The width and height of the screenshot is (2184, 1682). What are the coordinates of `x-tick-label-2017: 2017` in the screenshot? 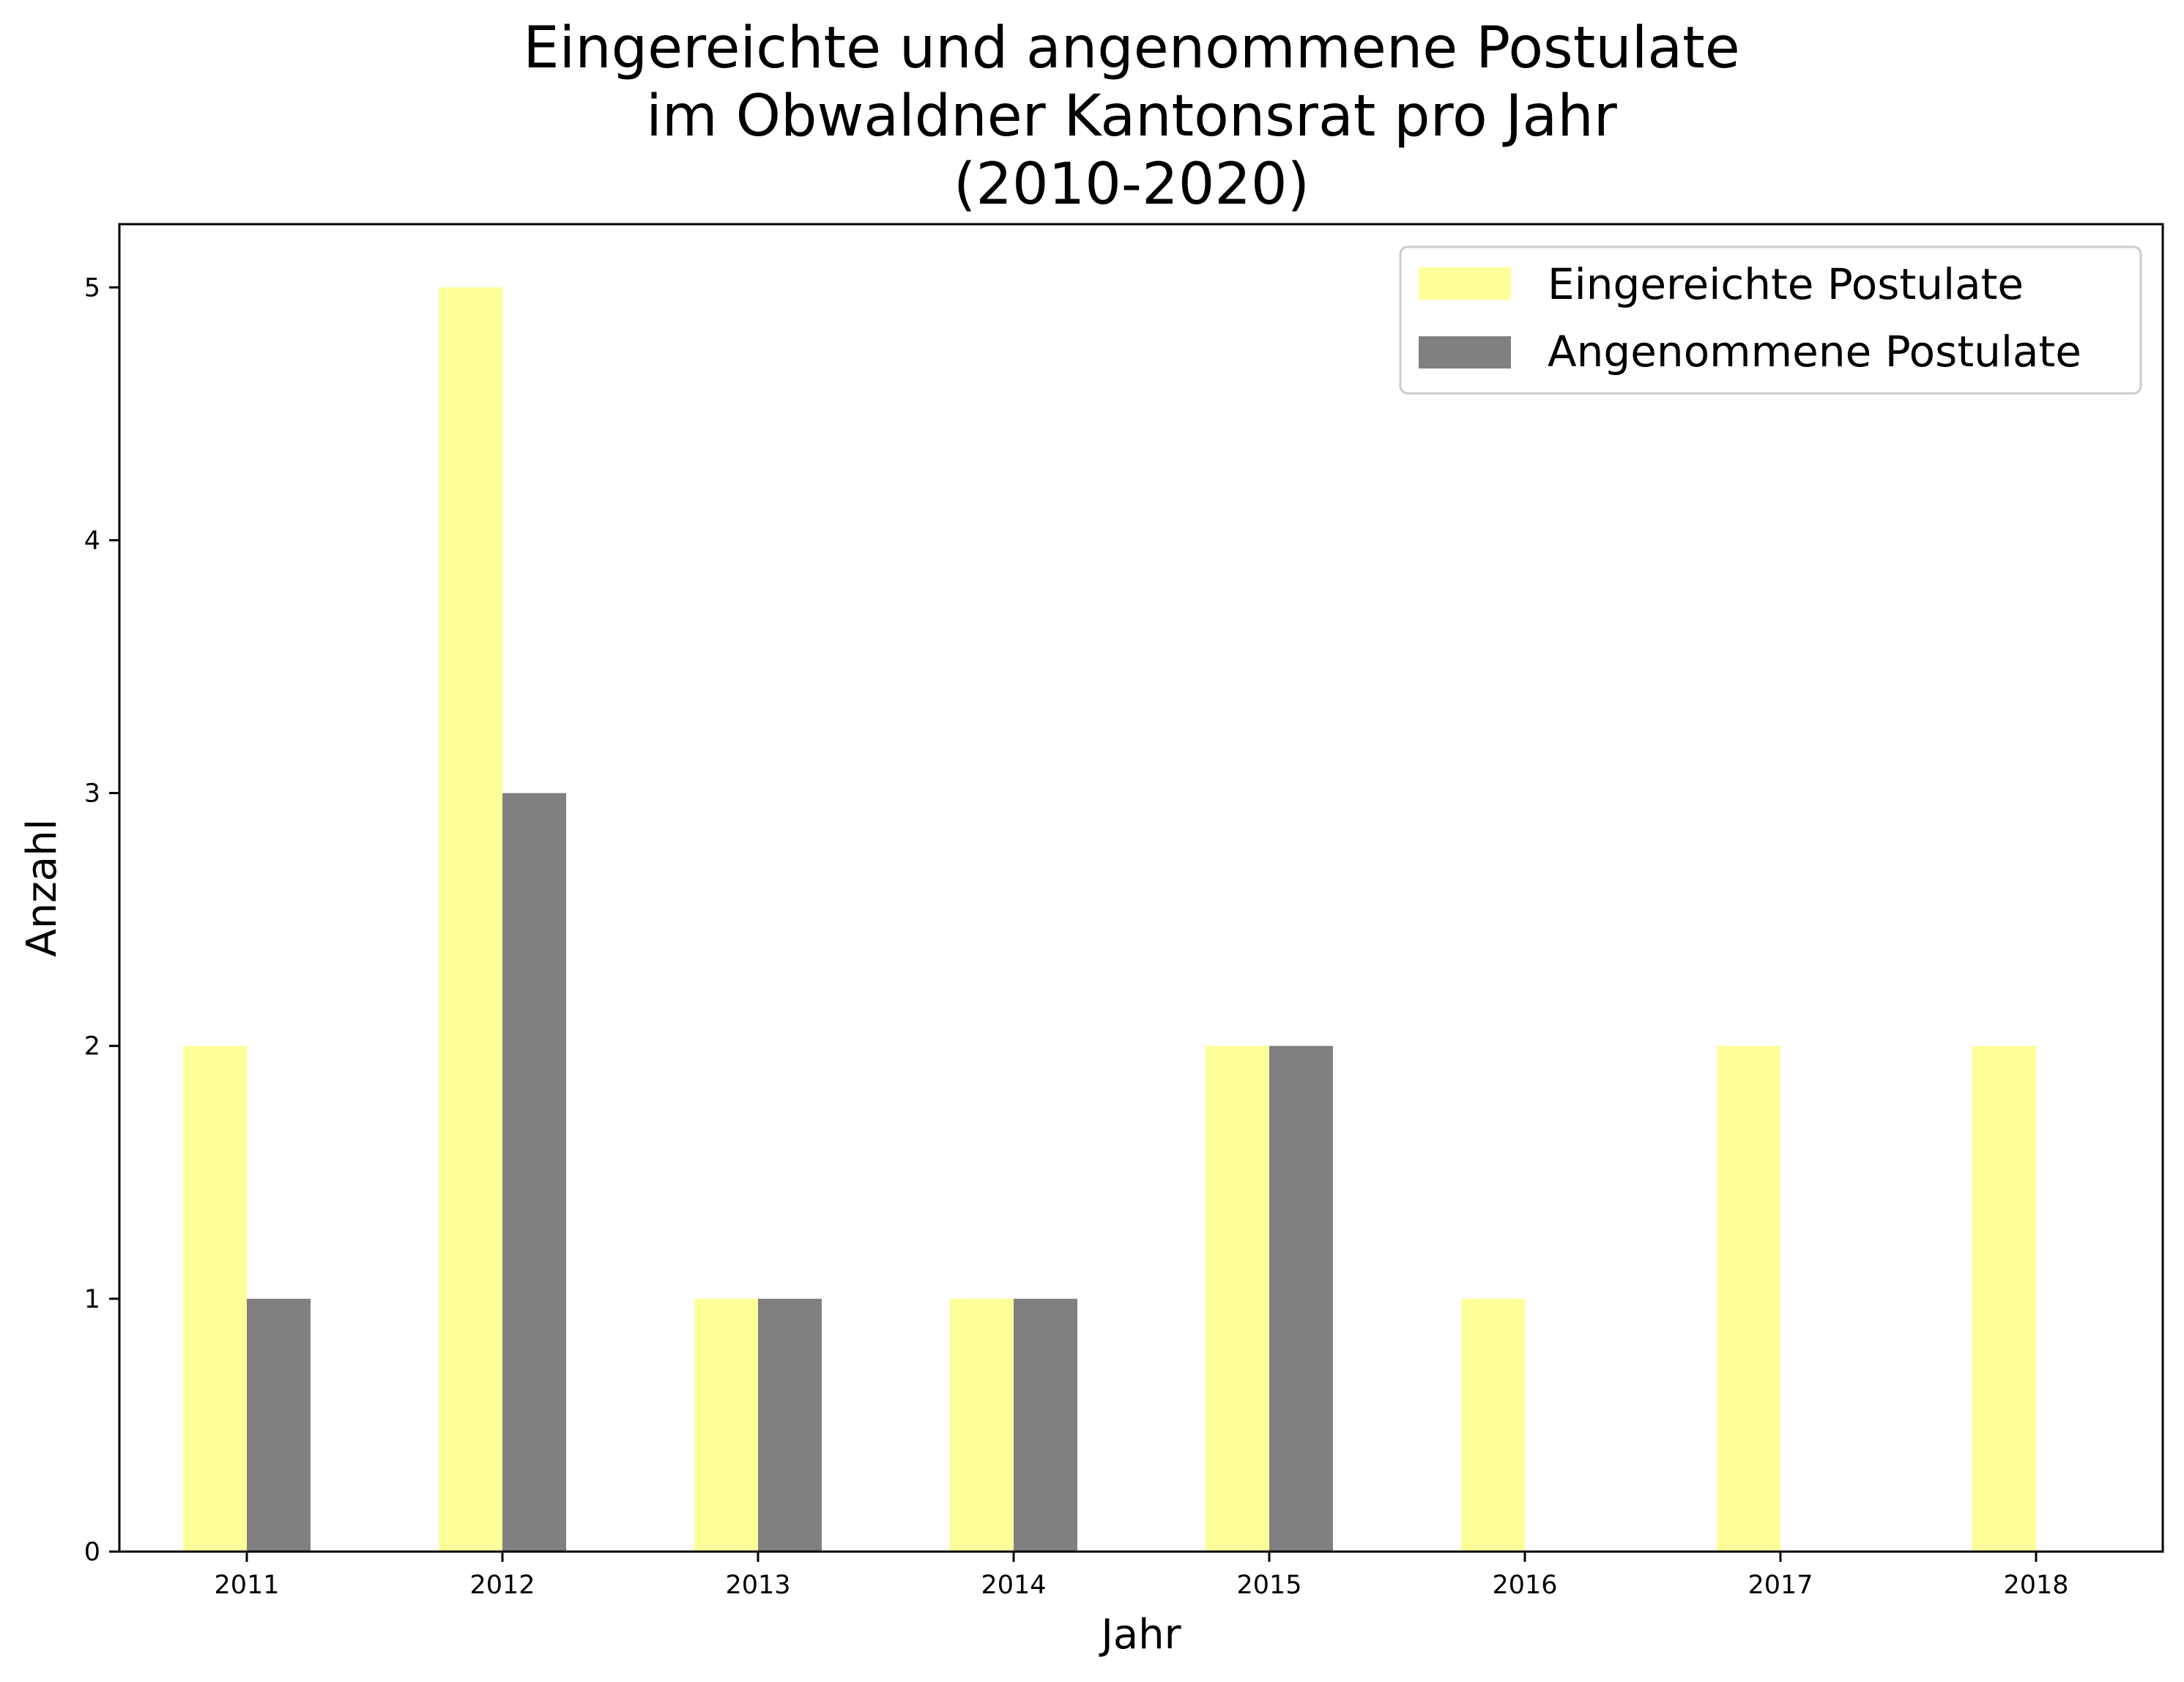 It's located at (1780, 1586).